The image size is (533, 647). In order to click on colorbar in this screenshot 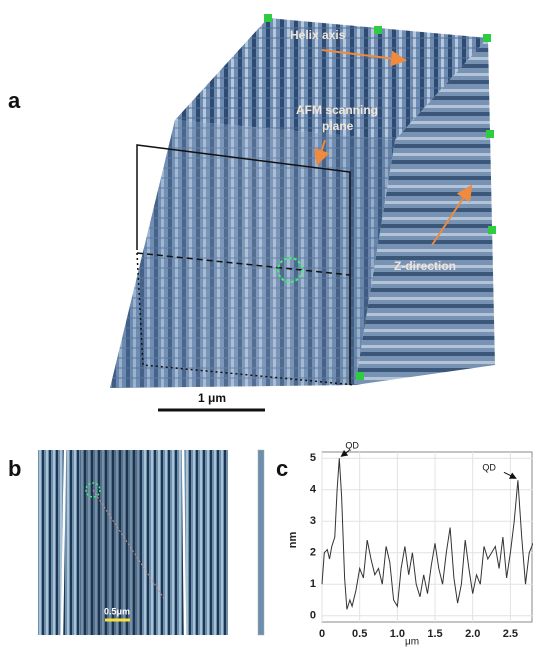, I will do `click(261, 542)`.